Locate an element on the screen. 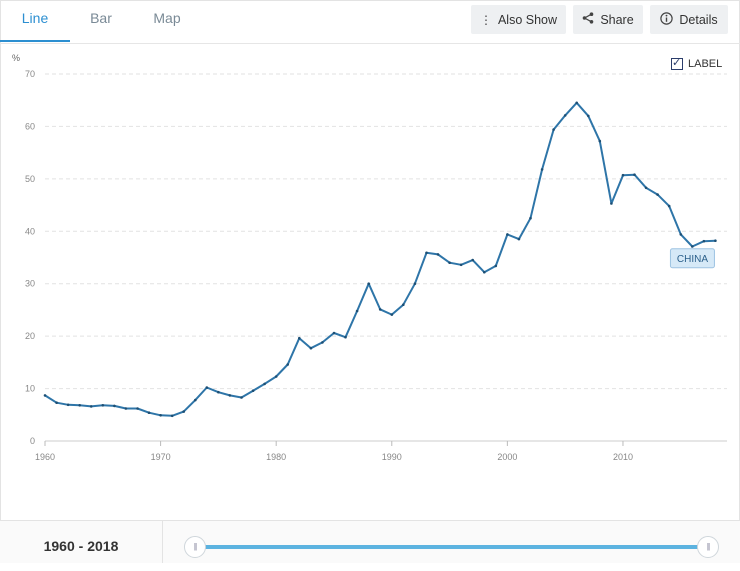 The height and width of the screenshot is (571, 740). checkmark-icon: ✓ is located at coordinates (677, 63).